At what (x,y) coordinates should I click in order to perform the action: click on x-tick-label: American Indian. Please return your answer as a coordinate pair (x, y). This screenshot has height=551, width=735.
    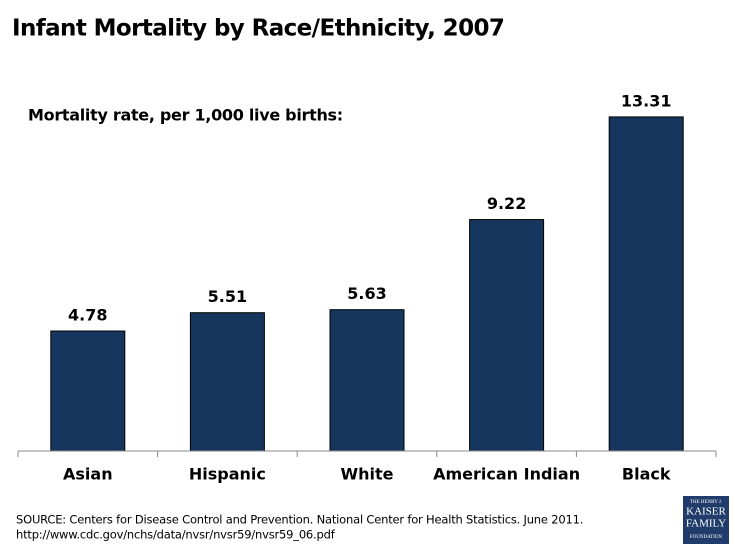
    Looking at the image, I should click on (506, 474).